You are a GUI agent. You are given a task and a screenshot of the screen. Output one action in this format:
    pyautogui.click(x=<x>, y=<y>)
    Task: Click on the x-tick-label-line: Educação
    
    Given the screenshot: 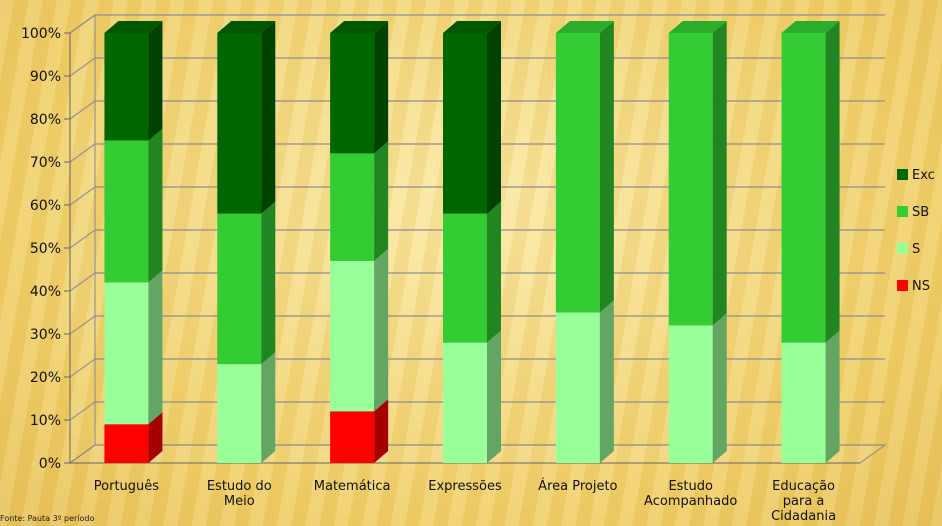 What is the action you would take?
    pyautogui.click(x=803, y=486)
    